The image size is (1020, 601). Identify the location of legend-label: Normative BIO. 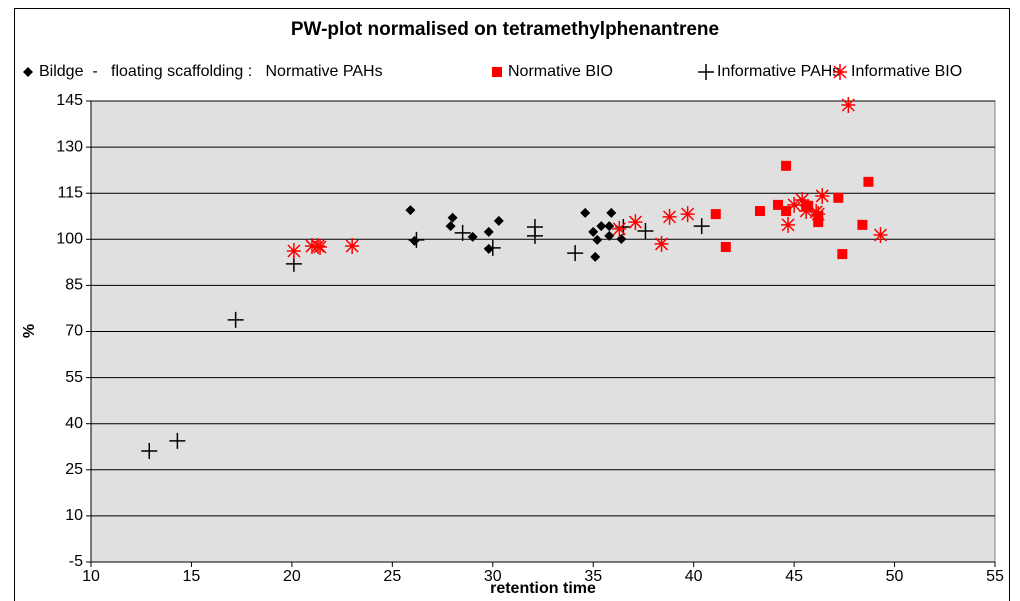
(560, 71).